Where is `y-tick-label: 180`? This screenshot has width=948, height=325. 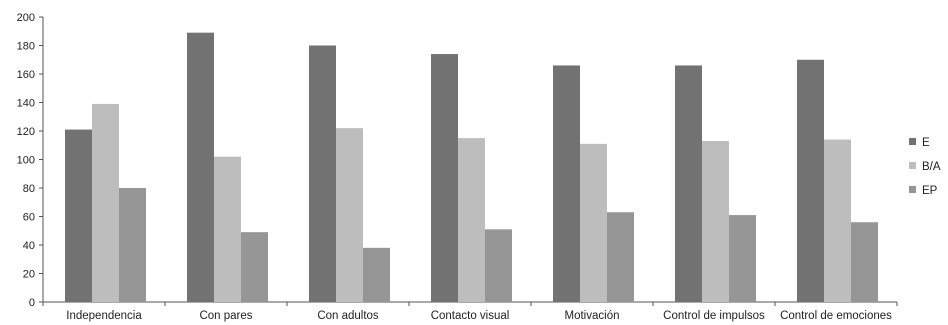 y-tick-label: 180 is located at coordinates (26, 47).